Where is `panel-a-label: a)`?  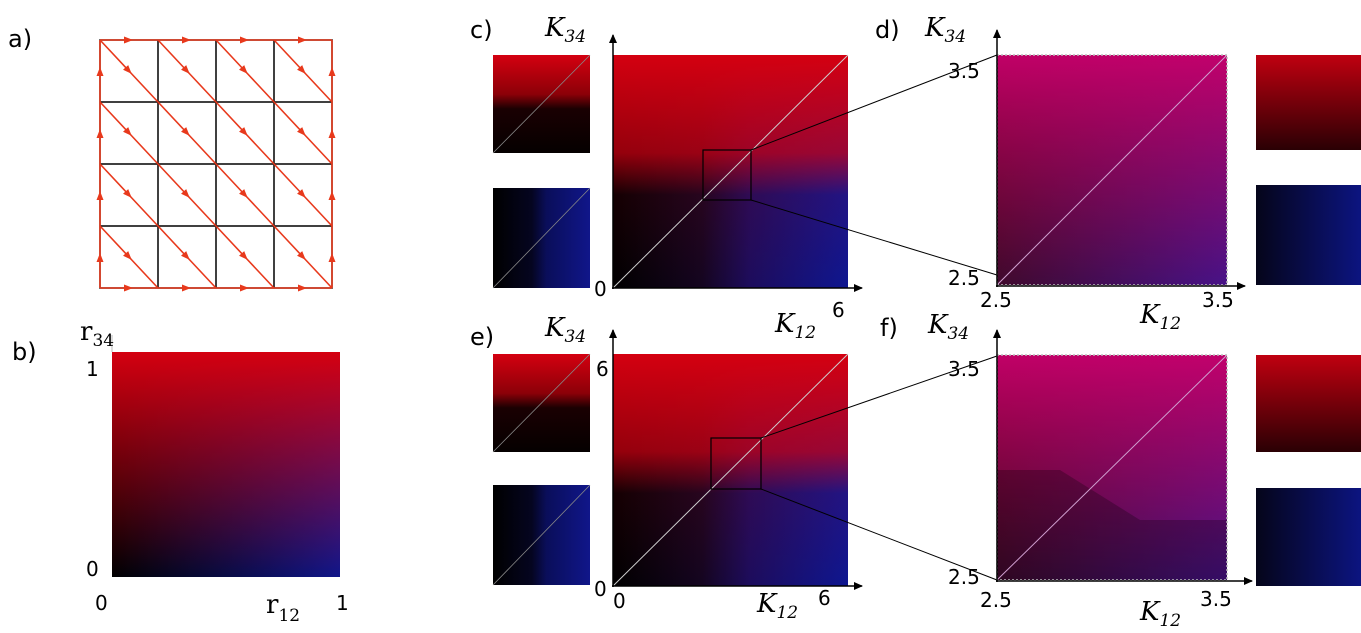 panel-a-label: a) is located at coordinates (20, 39).